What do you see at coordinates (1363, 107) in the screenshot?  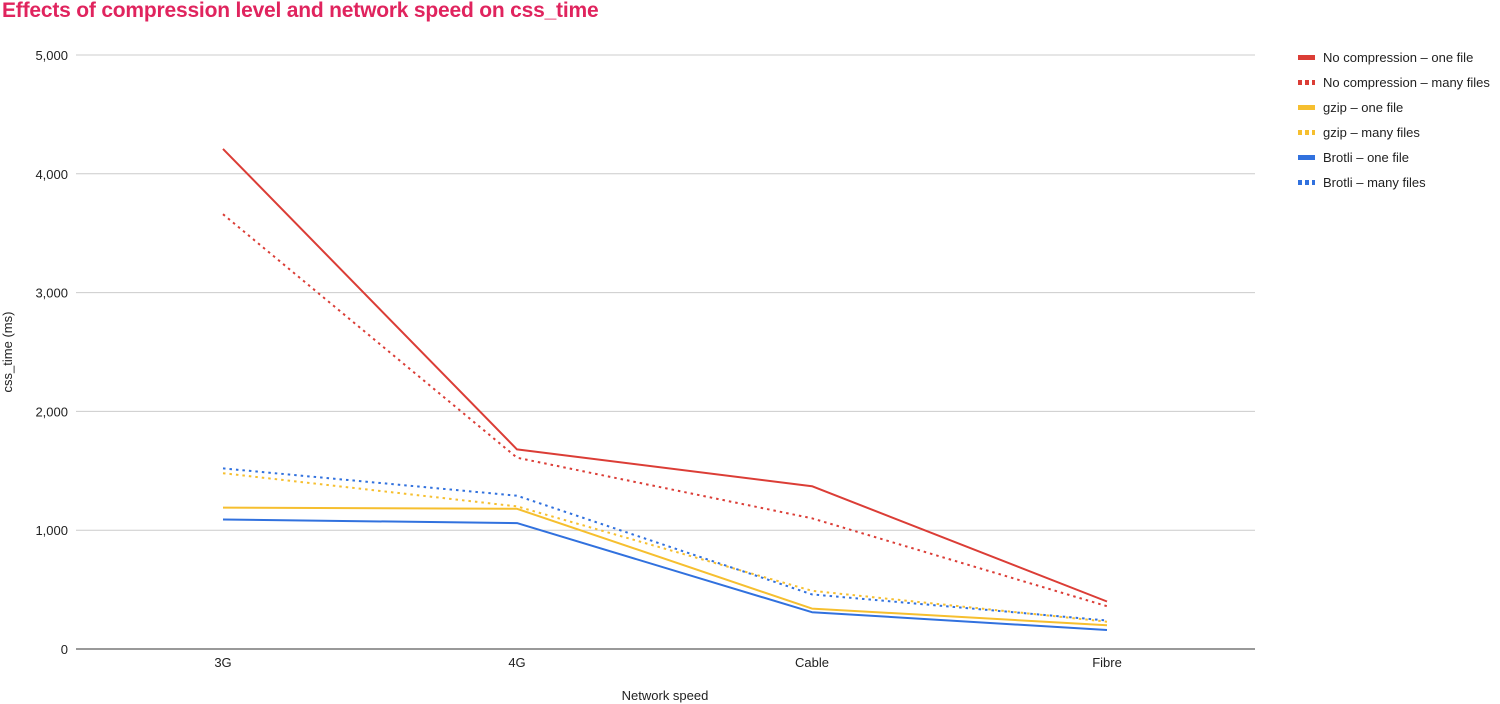 I see `legend-label: gzip – one file` at bounding box center [1363, 107].